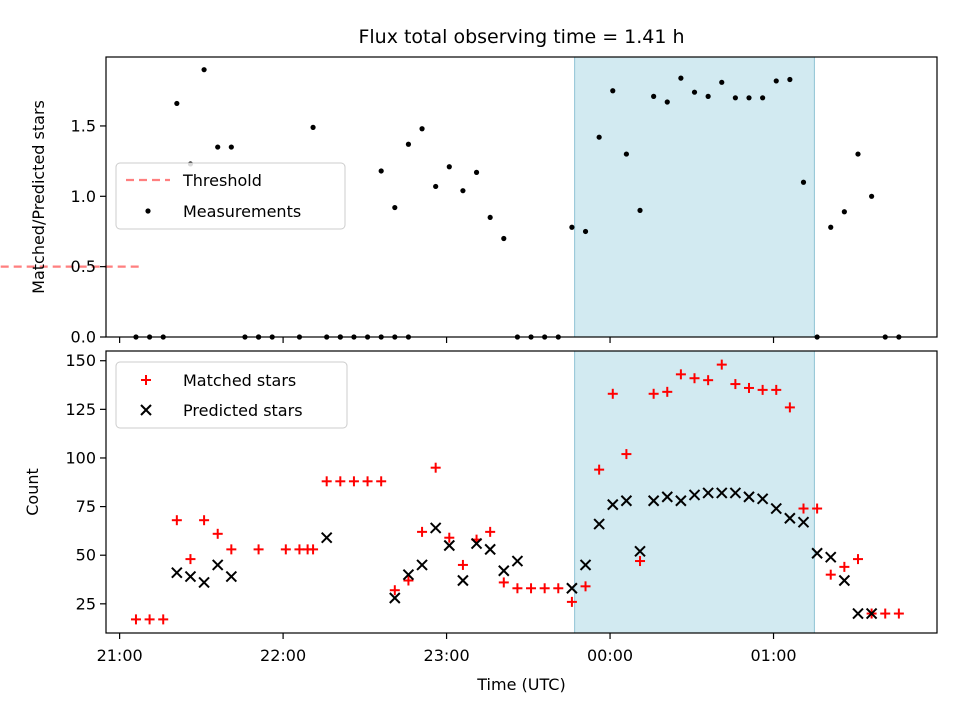  I want to click on top-x-ticks, so click(447, 340).